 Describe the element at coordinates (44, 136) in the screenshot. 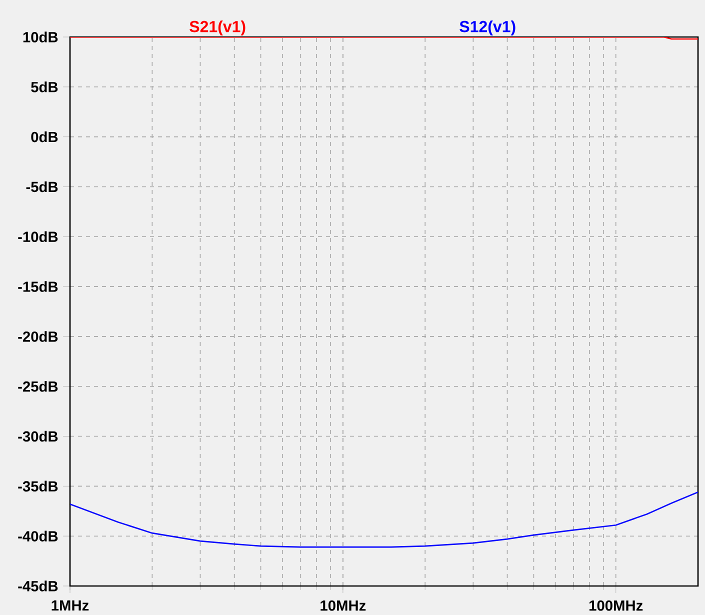

I see `y-tick-label: 0dB` at that location.